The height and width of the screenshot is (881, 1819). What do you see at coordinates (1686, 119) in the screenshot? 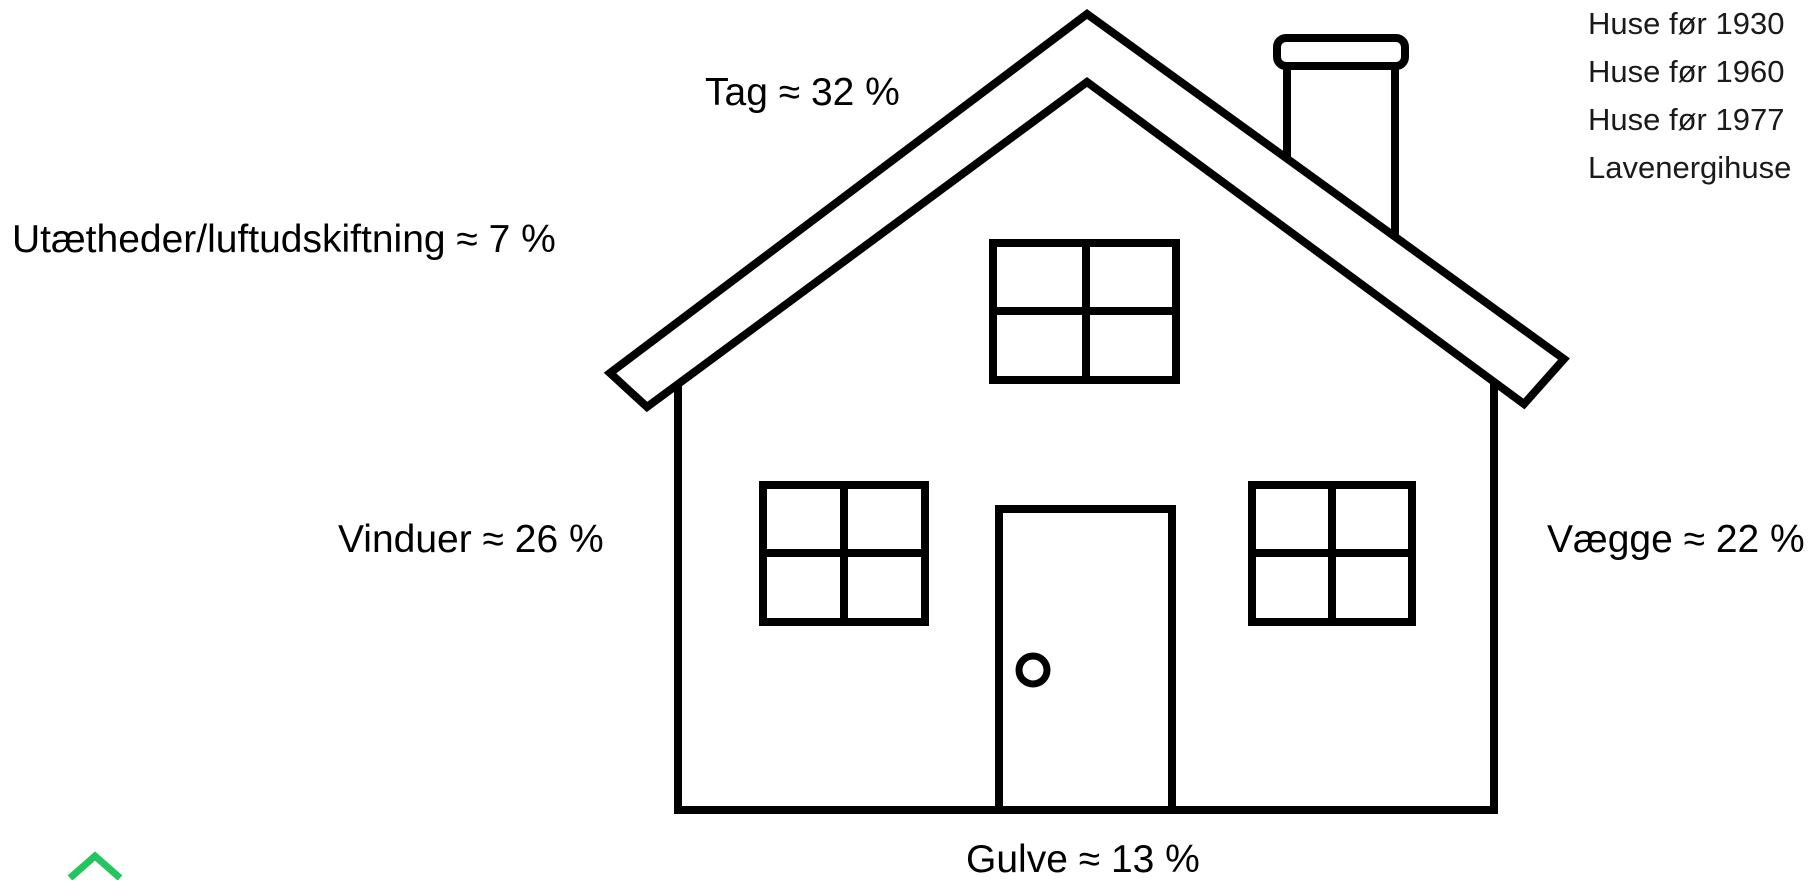
I see `legend-item: Huse før 1977` at bounding box center [1686, 119].